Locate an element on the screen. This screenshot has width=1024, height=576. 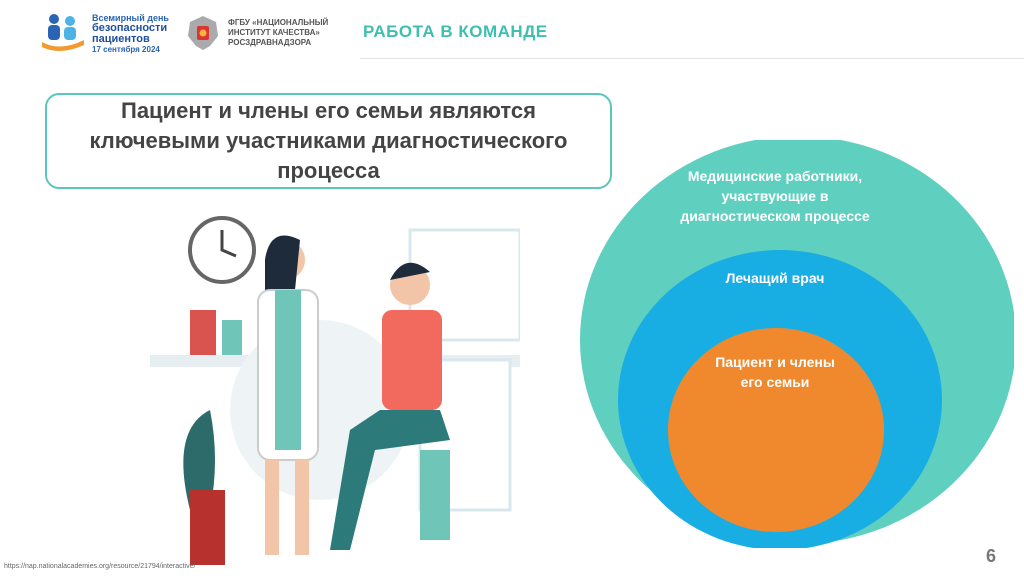
page-number: 6 is located at coordinates (991, 556).